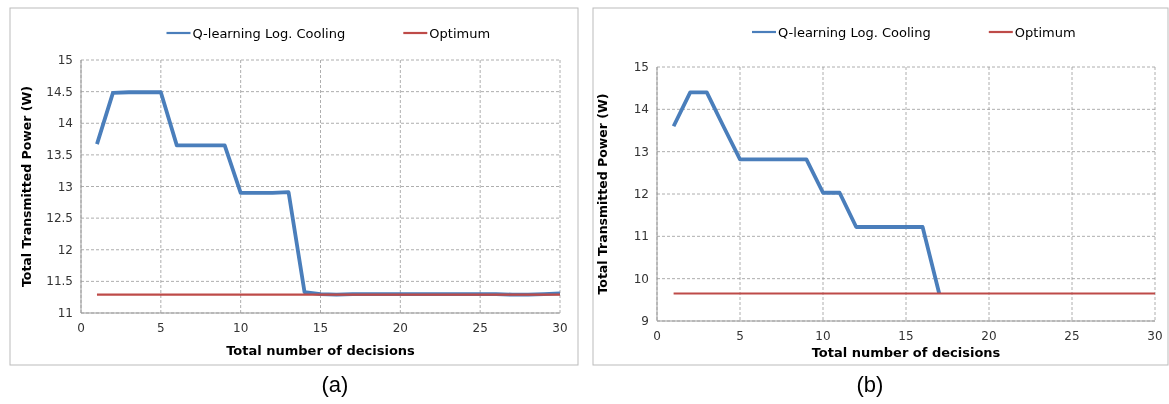  I want to click on text: (a), so click(335, 384).